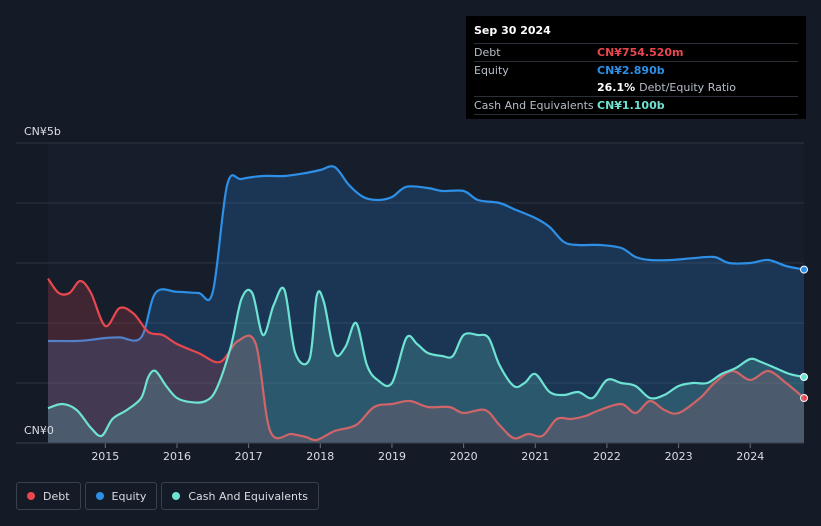  What do you see at coordinates (99, 496) in the screenshot?
I see `legend-dot-equity-icon` at bounding box center [99, 496].